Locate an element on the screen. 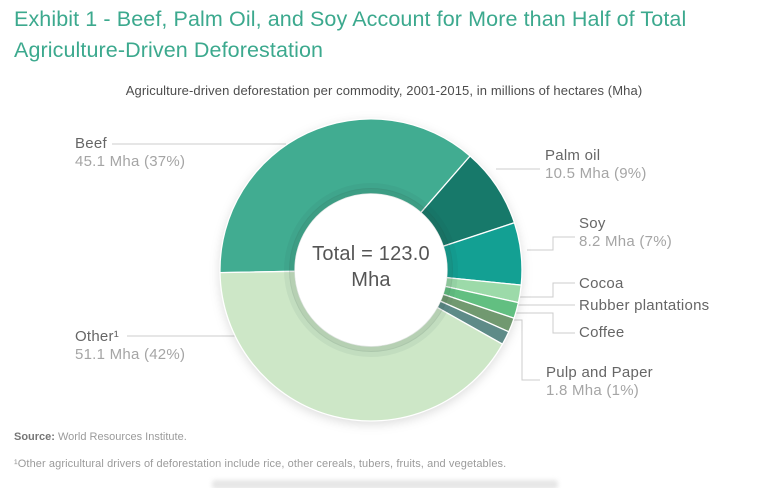 Image resolution: width=768 pixels, height=488 pixels. slice-value: 51.1 Mha (42%) is located at coordinates (130, 354).